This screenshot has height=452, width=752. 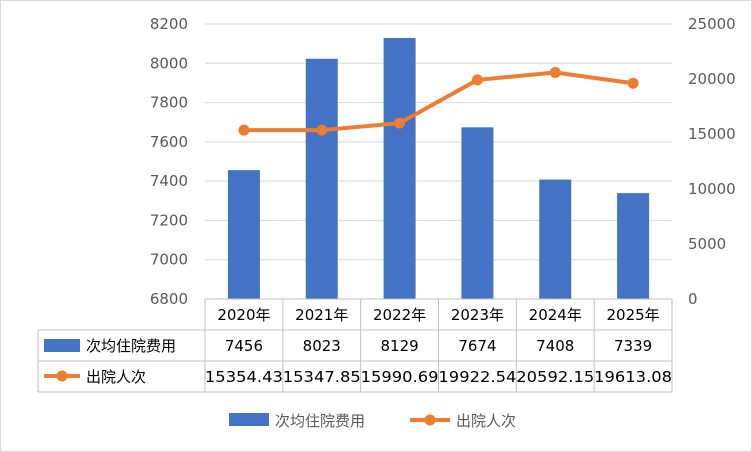 What do you see at coordinates (633, 346) in the screenshot?
I see `bar-value-label: 7339` at bounding box center [633, 346].